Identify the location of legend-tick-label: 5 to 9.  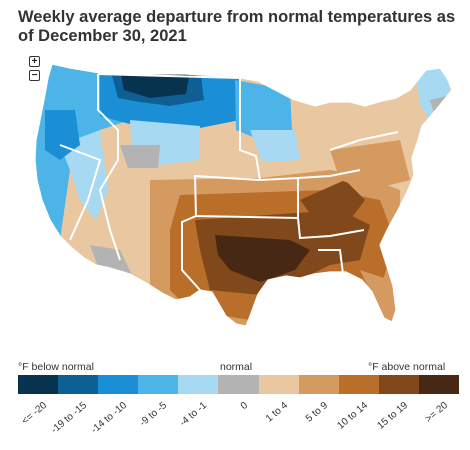
(316, 412).